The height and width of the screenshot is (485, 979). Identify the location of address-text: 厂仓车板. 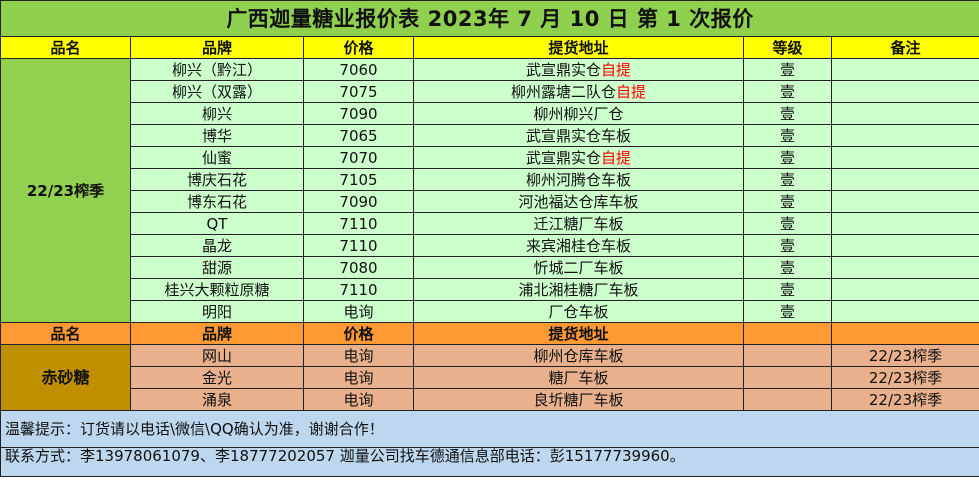
(578, 311).